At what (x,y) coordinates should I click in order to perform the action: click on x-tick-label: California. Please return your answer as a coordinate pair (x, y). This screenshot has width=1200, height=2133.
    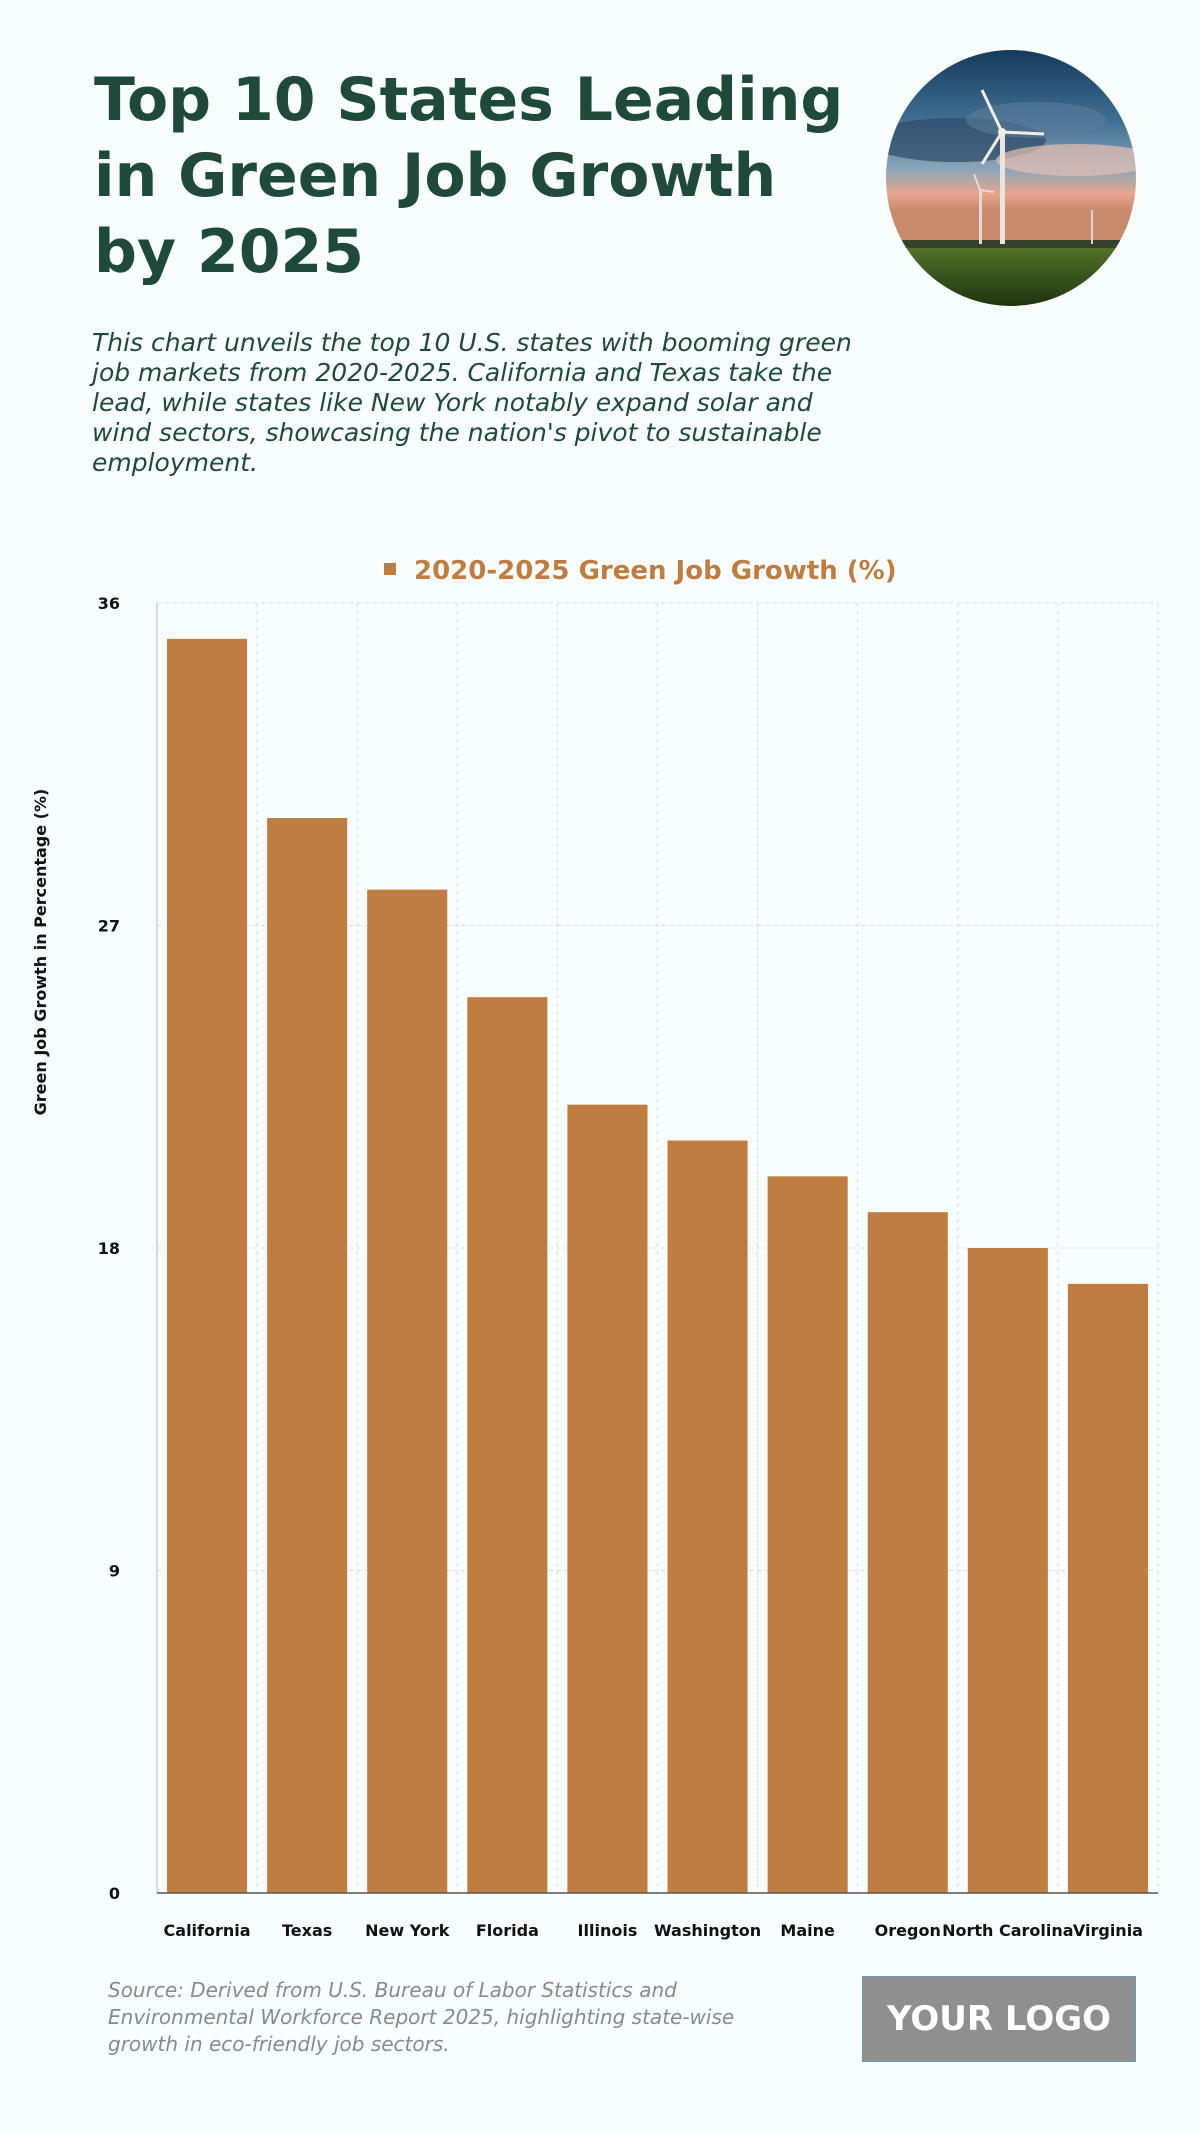
    Looking at the image, I should click on (207, 1930).